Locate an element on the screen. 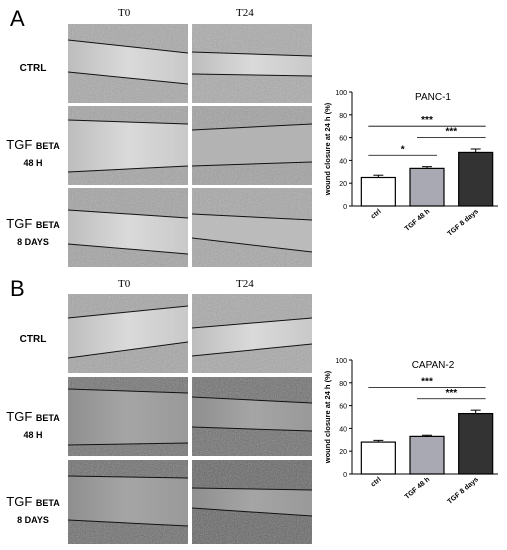 This screenshot has width=507, height=550. chart-a-y-tick-label: 80 is located at coordinates (343, 116).